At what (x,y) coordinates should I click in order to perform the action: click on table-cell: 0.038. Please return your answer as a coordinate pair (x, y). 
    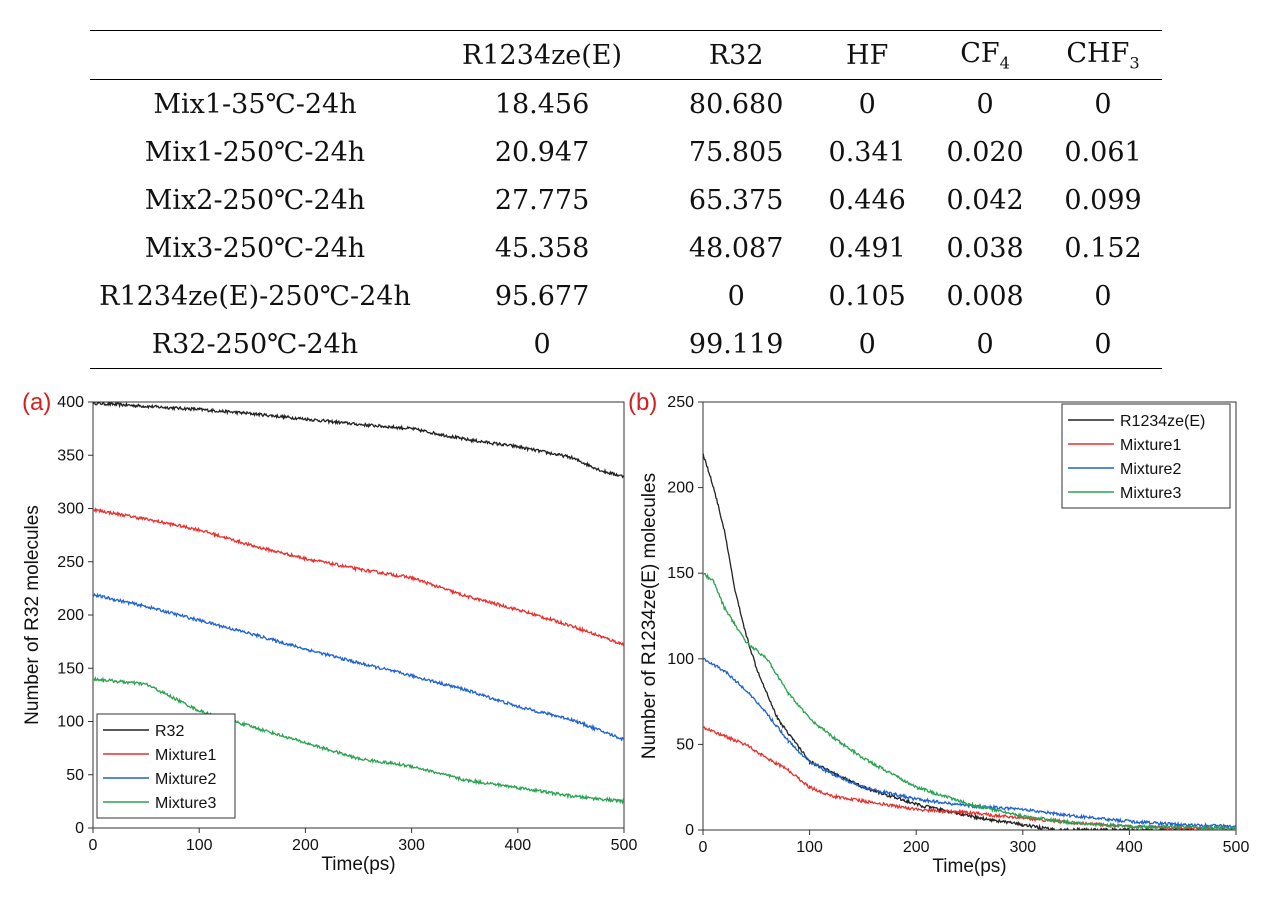
    Looking at the image, I should click on (985, 248).